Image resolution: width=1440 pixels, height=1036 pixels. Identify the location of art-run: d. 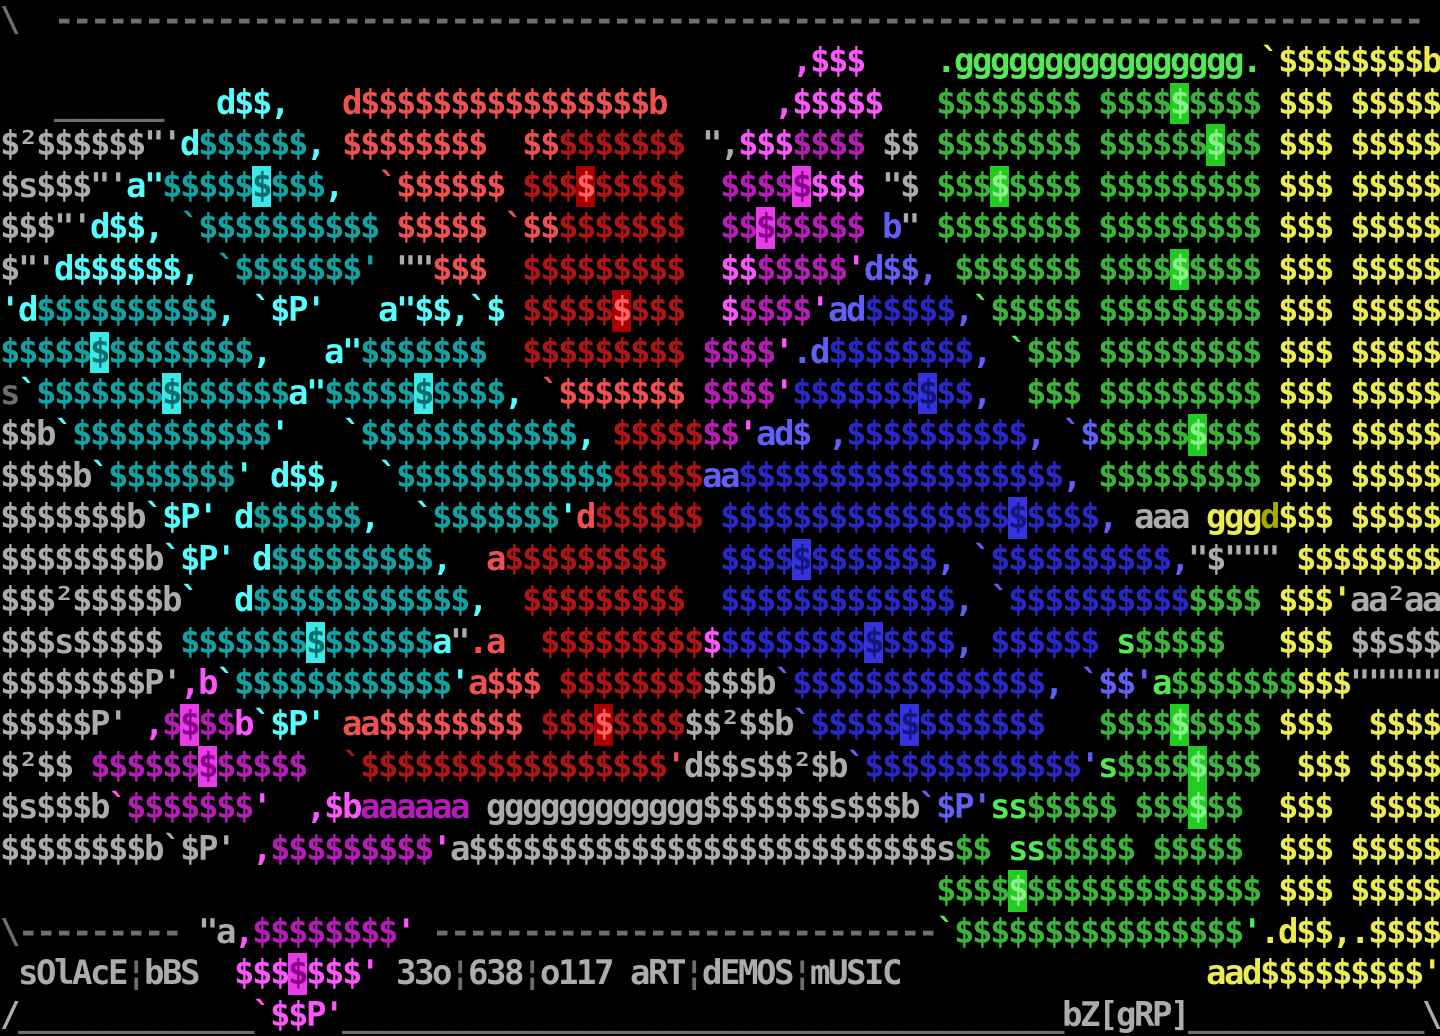
(262, 558).